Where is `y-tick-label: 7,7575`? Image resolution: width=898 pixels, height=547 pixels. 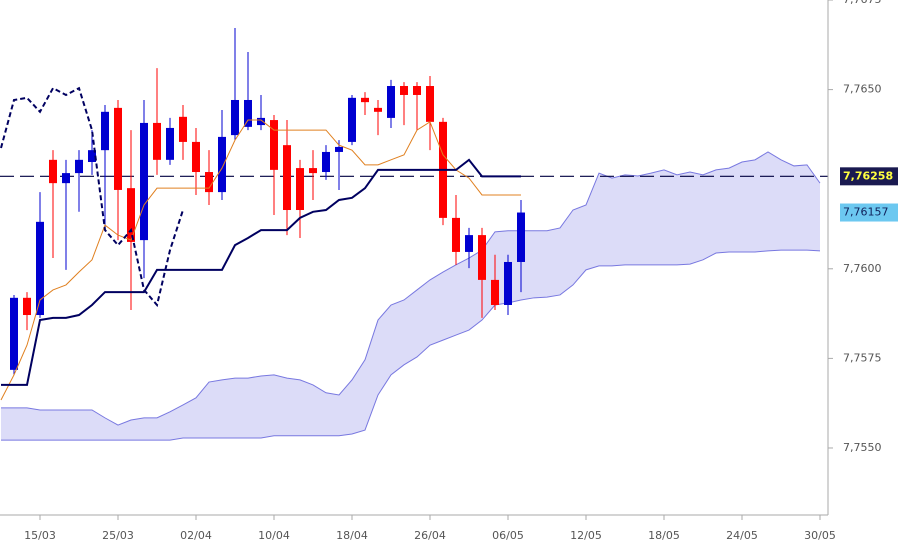 y-tick-label: 7,7575 is located at coordinates (862, 357).